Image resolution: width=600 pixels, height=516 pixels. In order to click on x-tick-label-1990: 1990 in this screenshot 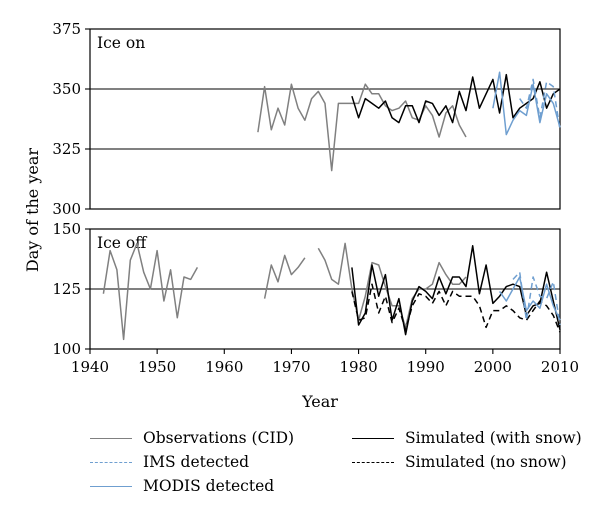, I will do `click(426, 367)`.